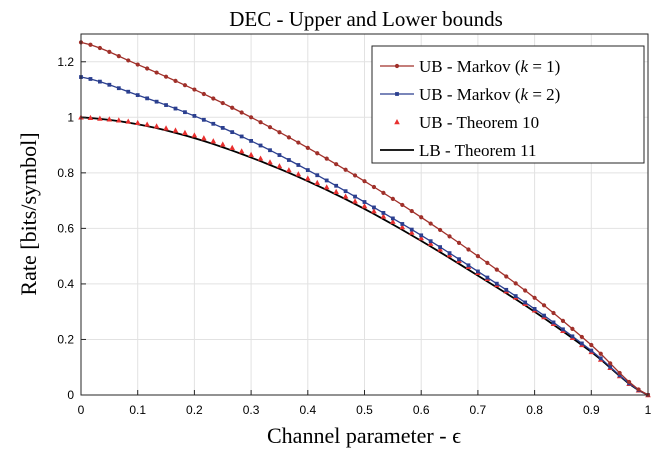  Describe the element at coordinates (65, 339) in the screenshot. I see `y-tick-label: 0.2` at that location.